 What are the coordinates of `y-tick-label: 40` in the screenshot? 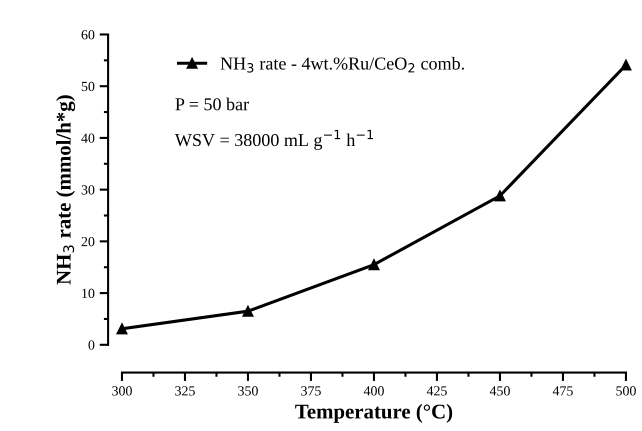 It's located at (87, 138).